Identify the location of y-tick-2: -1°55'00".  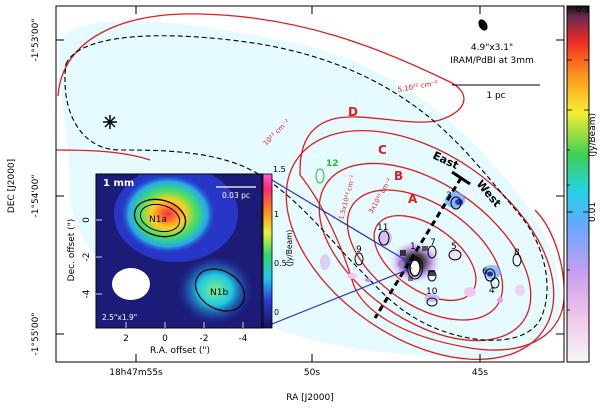
(36, 334).